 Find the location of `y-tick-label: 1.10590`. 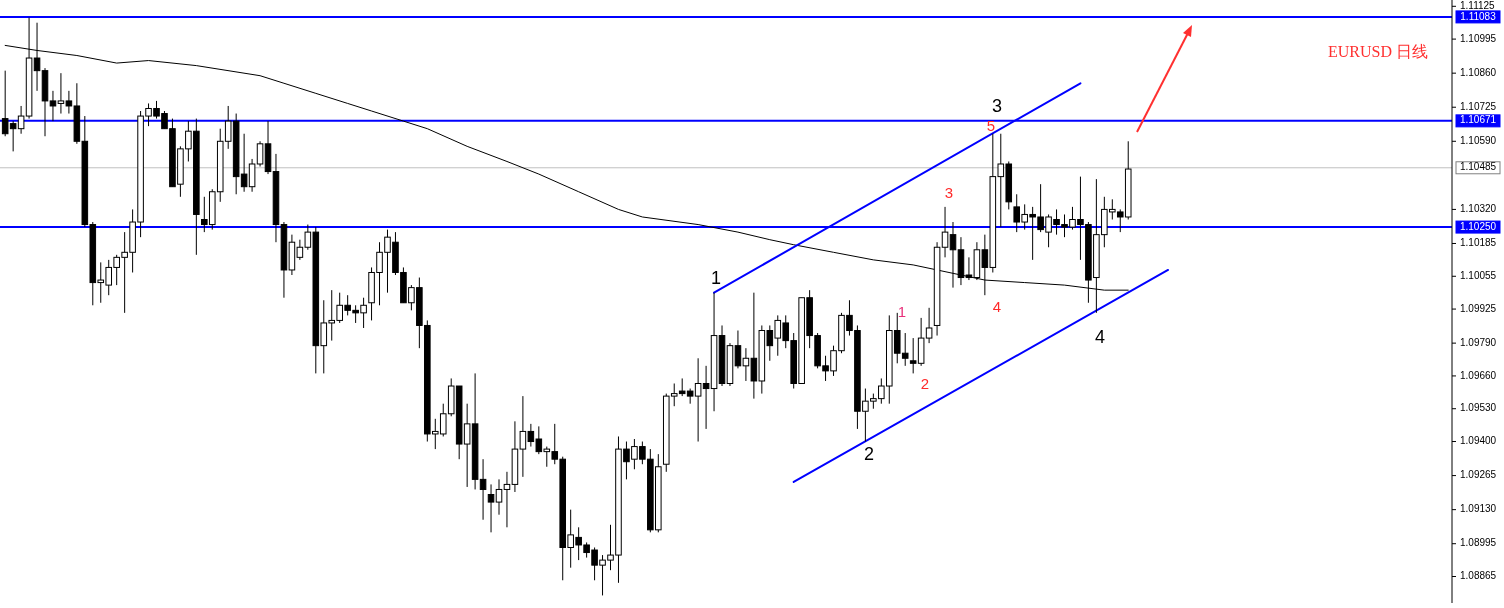

y-tick-label: 1.10590 is located at coordinates (1478, 140).